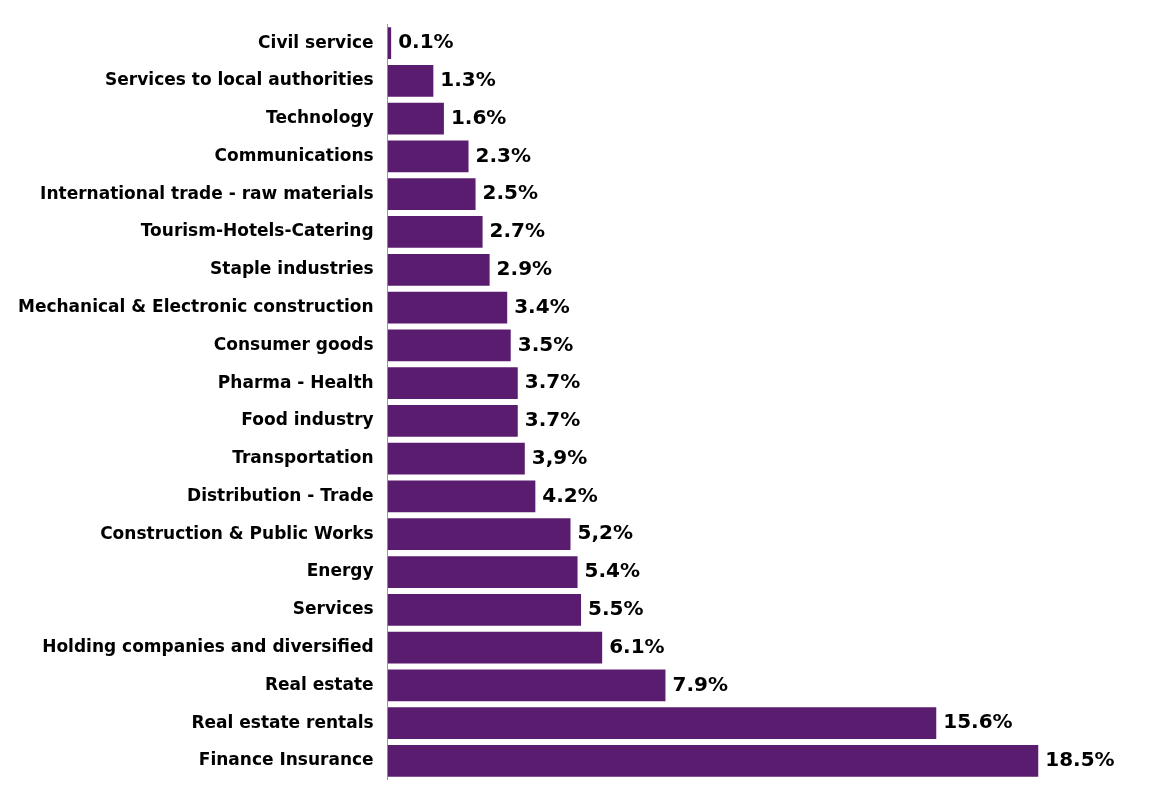  What do you see at coordinates (286, 759) in the screenshot?
I see `y-tick-label: Finance Insurance` at bounding box center [286, 759].